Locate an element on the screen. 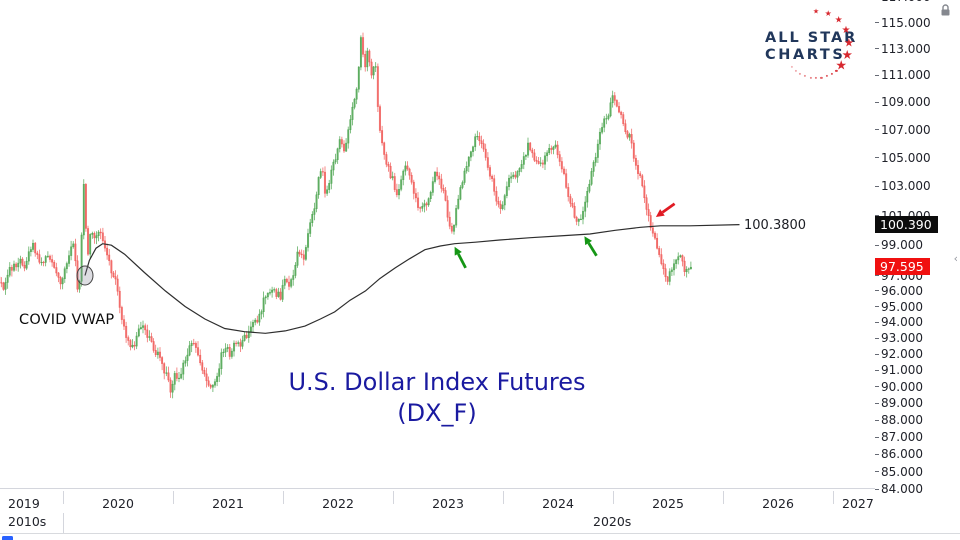 The image size is (960, 540). price-tick: 107.000 is located at coordinates (903, 130).